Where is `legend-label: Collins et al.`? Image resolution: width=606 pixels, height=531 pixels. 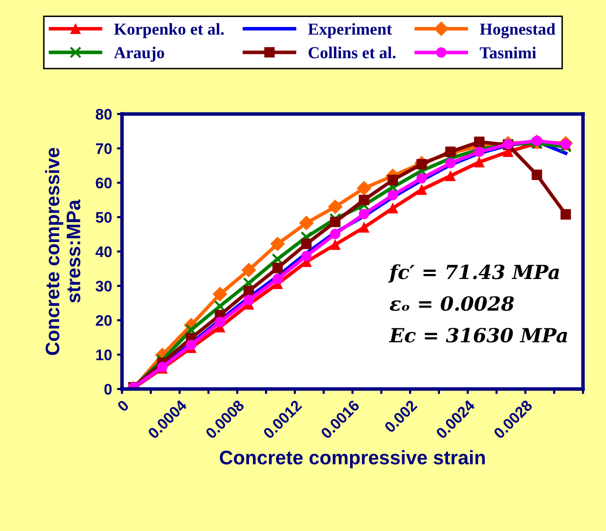
legend-label: Collins et al. is located at coordinates (352, 52).